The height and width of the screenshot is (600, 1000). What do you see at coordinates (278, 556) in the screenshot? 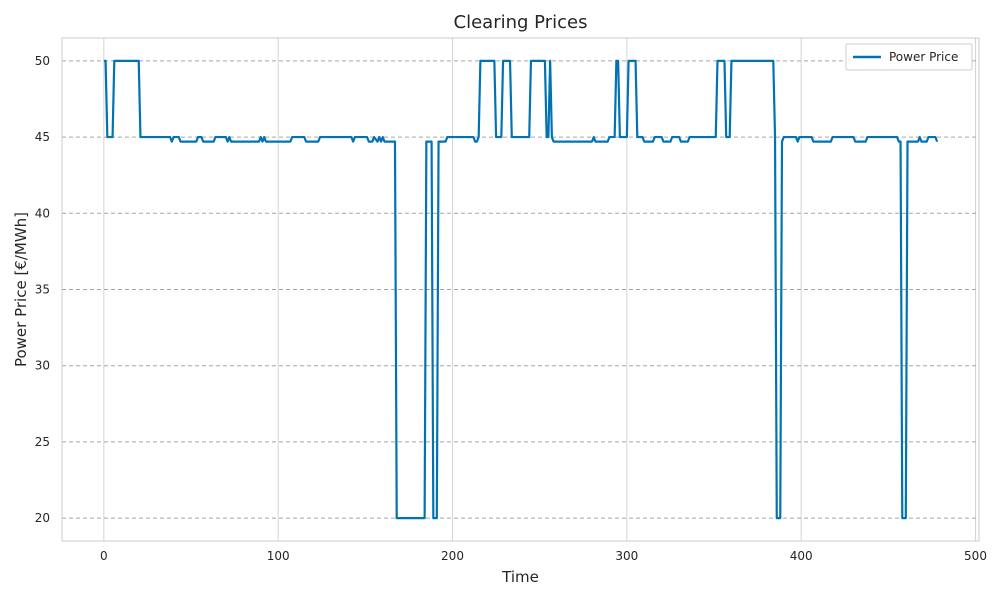
I see `x-tick-label: 100` at bounding box center [278, 556].